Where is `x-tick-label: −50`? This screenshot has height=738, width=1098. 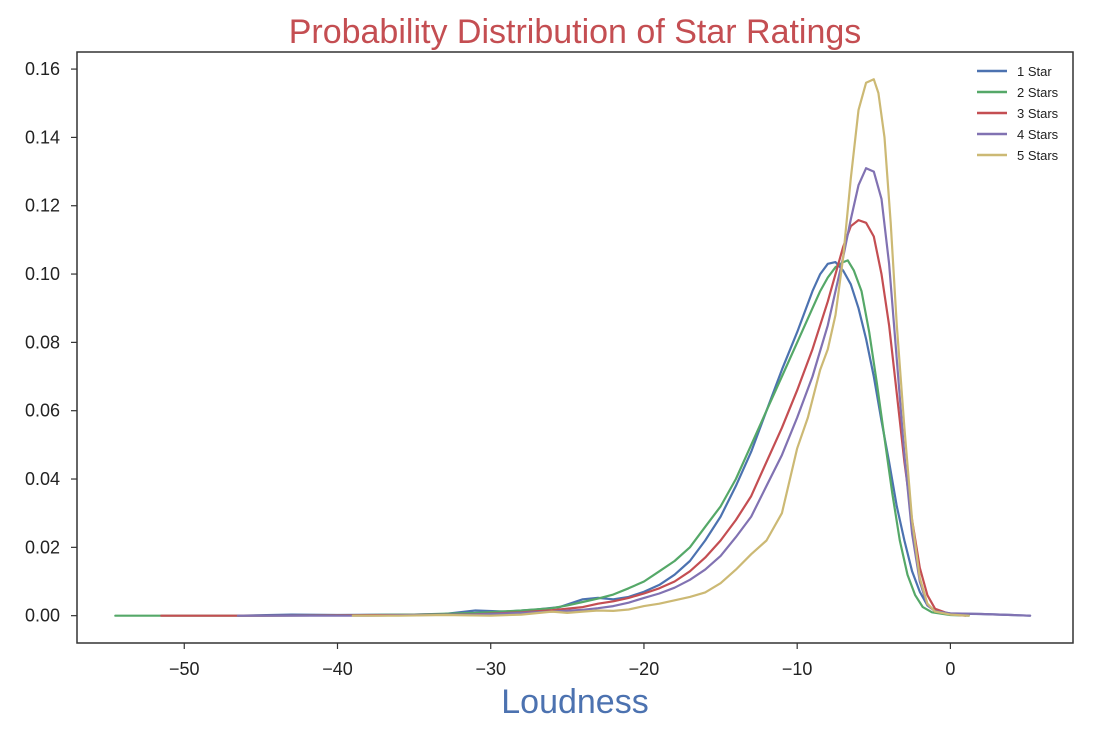
x-tick-label: −50 is located at coordinates (184, 669).